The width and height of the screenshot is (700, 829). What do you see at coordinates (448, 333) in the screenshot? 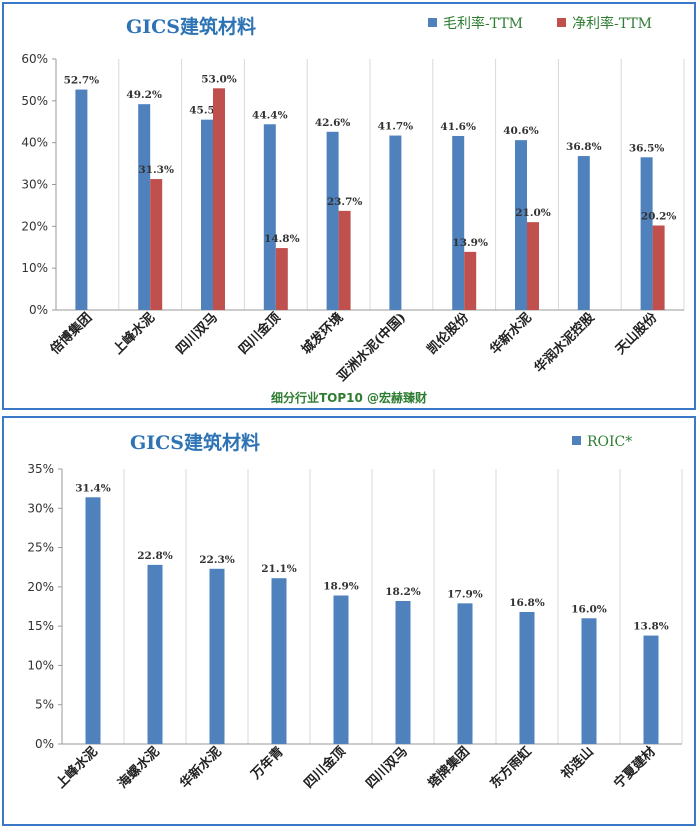
I see `category-label: 凯伦股份` at bounding box center [448, 333].